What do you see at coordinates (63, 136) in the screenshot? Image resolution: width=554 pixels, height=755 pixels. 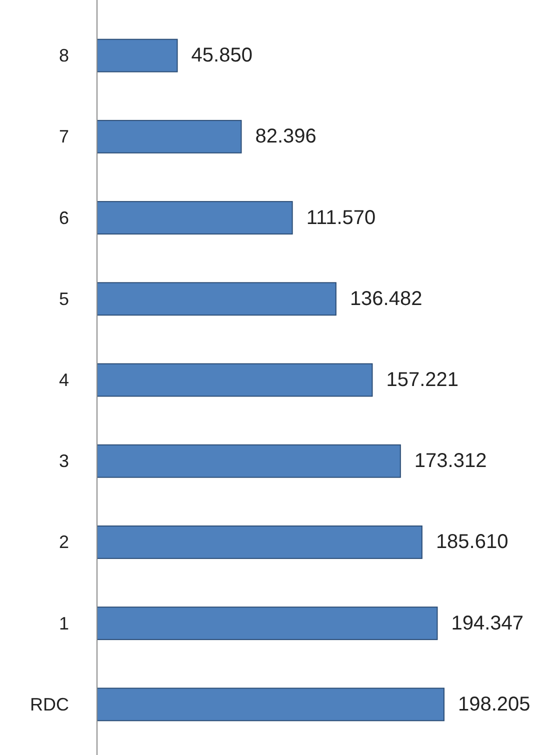 I see `y-tick-label: 7` at bounding box center [63, 136].